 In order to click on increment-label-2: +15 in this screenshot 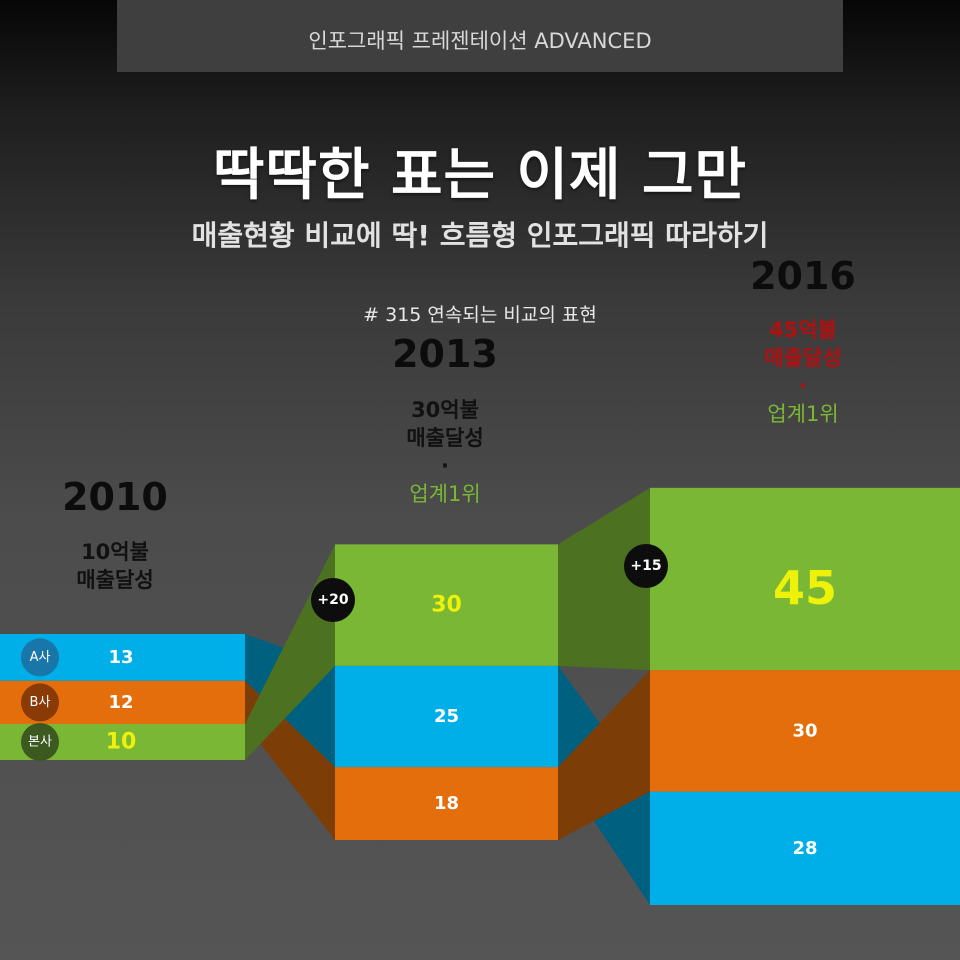, I will do `click(645, 566)`.